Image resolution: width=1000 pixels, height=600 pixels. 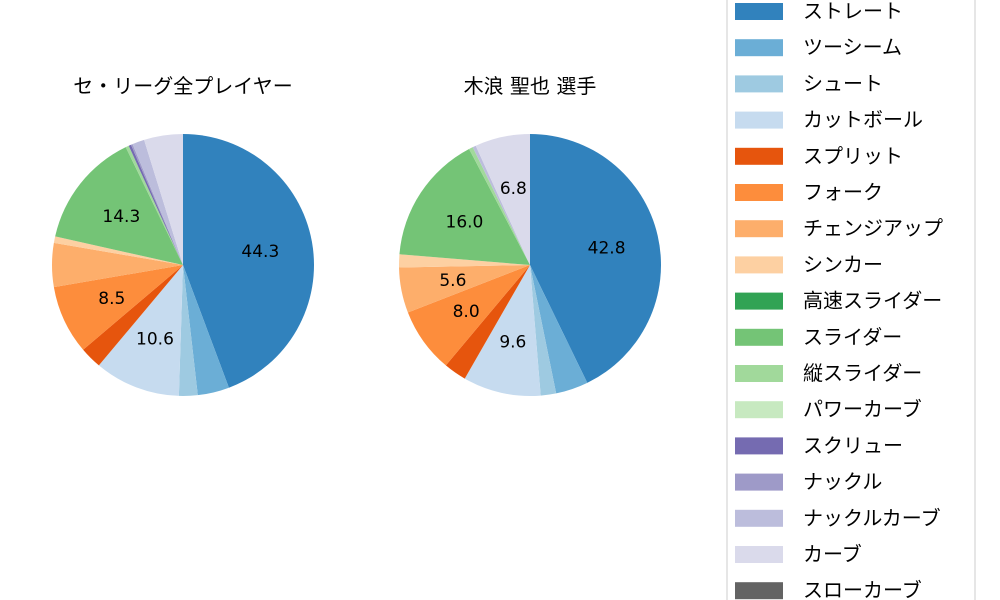 What do you see at coordinates (843, 192) in the screenshot?
I see `legend-label: フォーク` at bounding box center [843, 192].